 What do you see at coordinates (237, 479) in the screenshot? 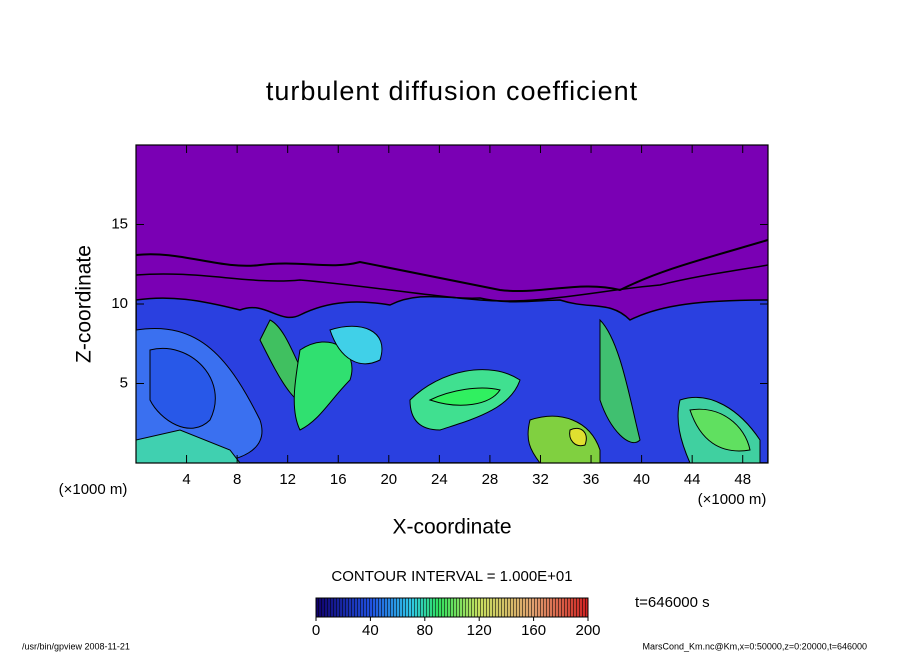
I see `x-tick-label: 8` at bounding box center [237, 479].